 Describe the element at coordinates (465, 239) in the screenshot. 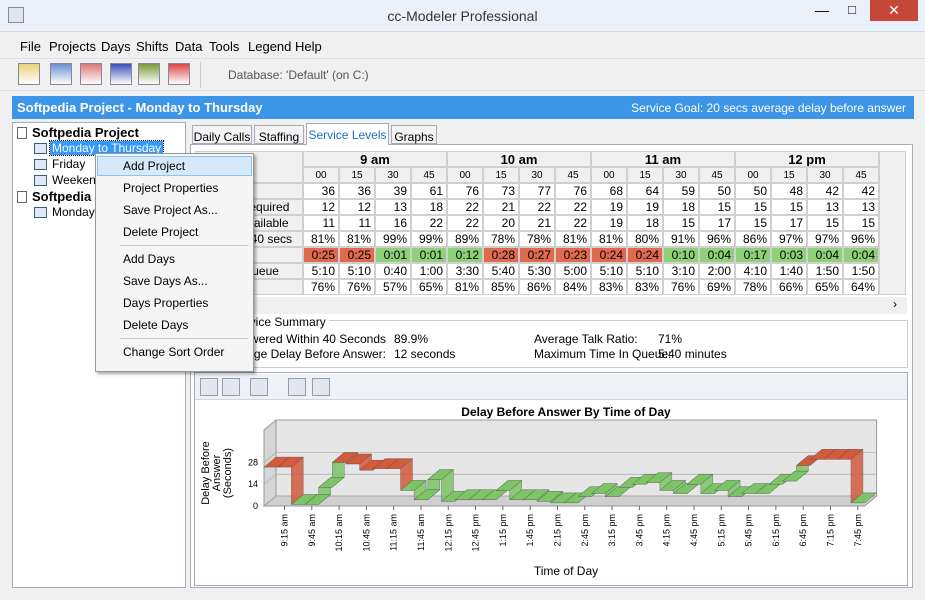

I see `table-cell: 89%` at that location.